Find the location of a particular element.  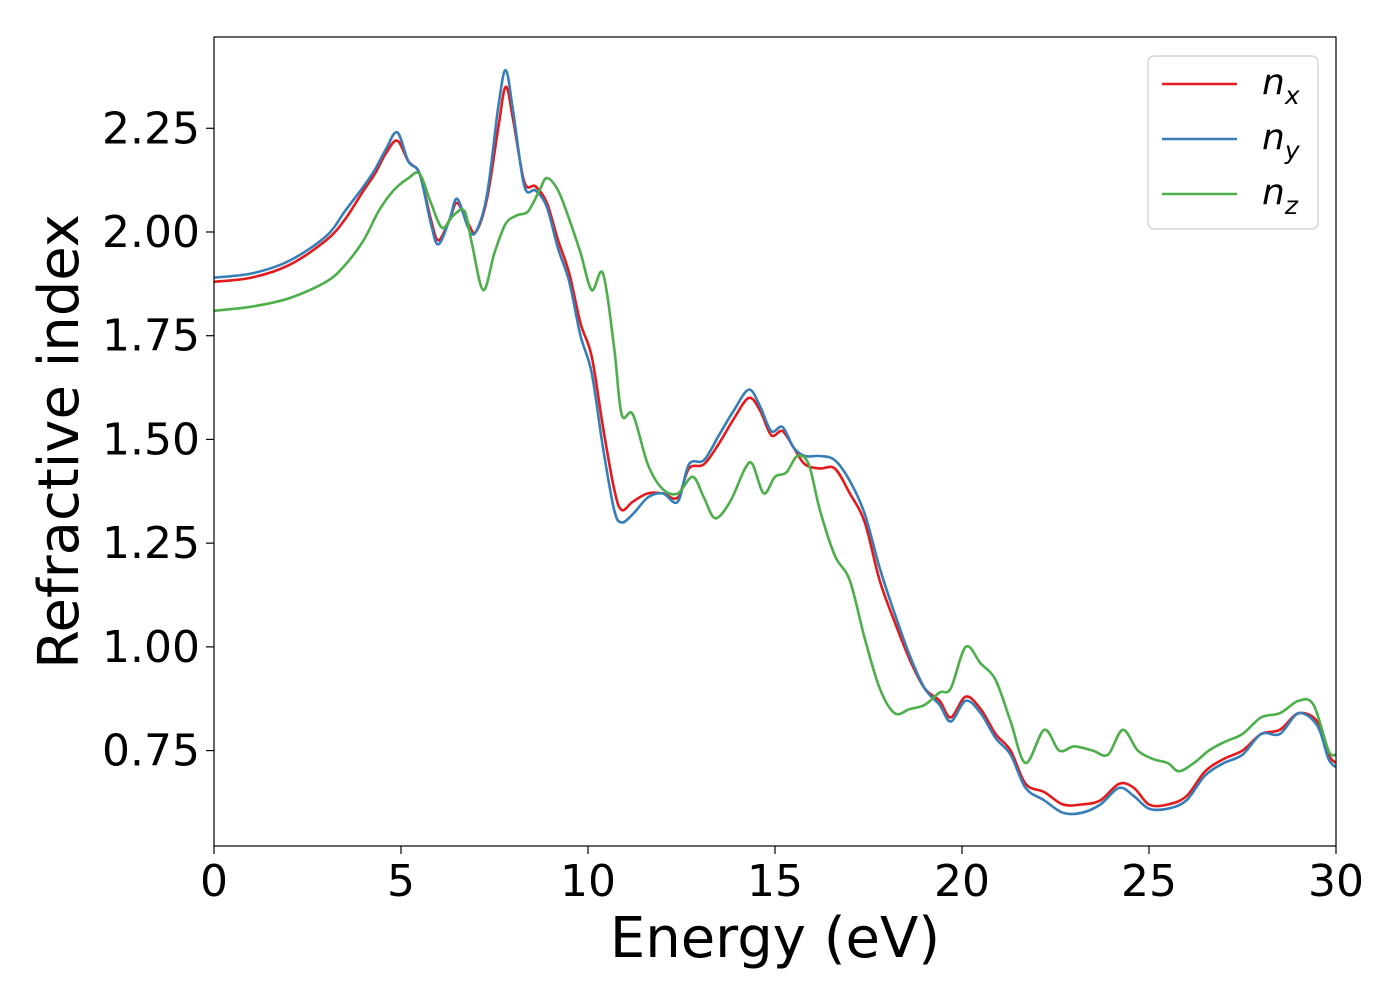

y-tick-label: 1.25 is located at coordinates (151, 543).